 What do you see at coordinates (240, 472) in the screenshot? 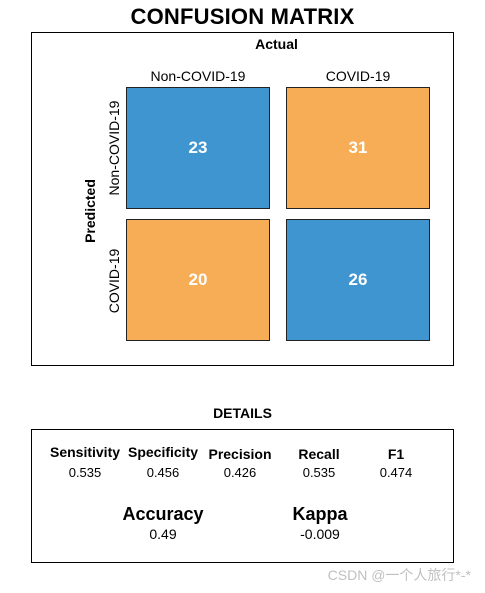
I see `metric-value-precision: 0.426` at bounding box center [240, 472].